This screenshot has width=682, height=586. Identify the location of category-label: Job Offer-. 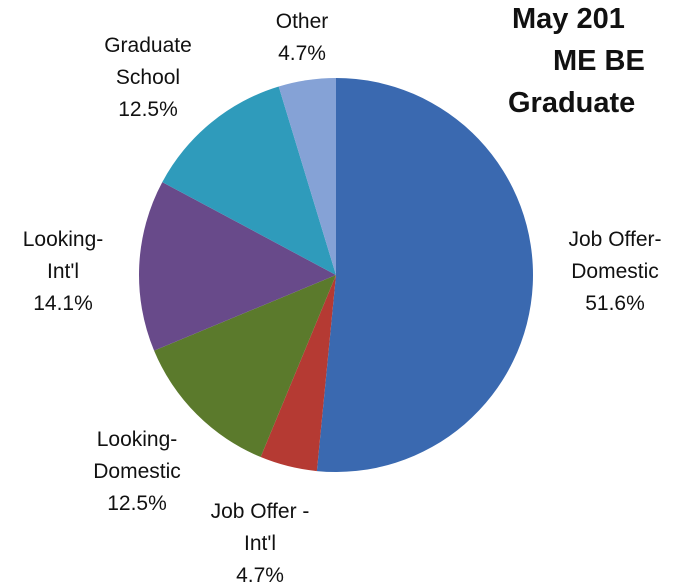
(615, 239).